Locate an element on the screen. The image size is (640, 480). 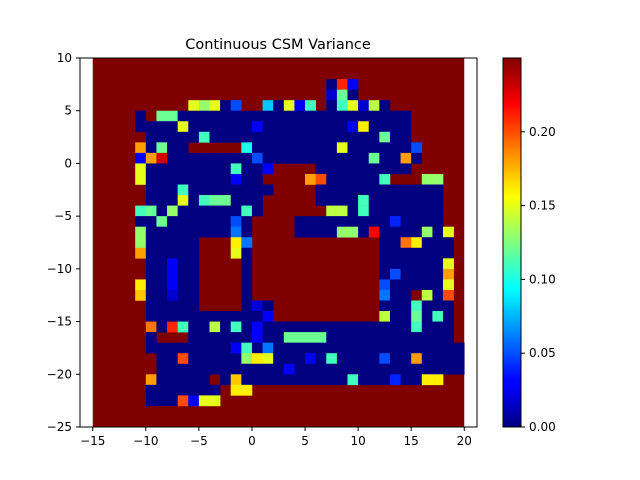
colorbar-ticks: 0.00 0.05 0.10 0.15 0.20 is located at coordinates (538, 279).